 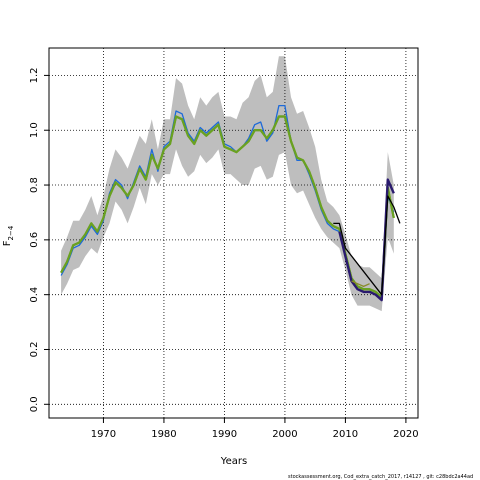 What do you see at coordinates (7, 243) in the screenshot?
I see `y-axis-title-main: F` at bounding box center [7, 243].